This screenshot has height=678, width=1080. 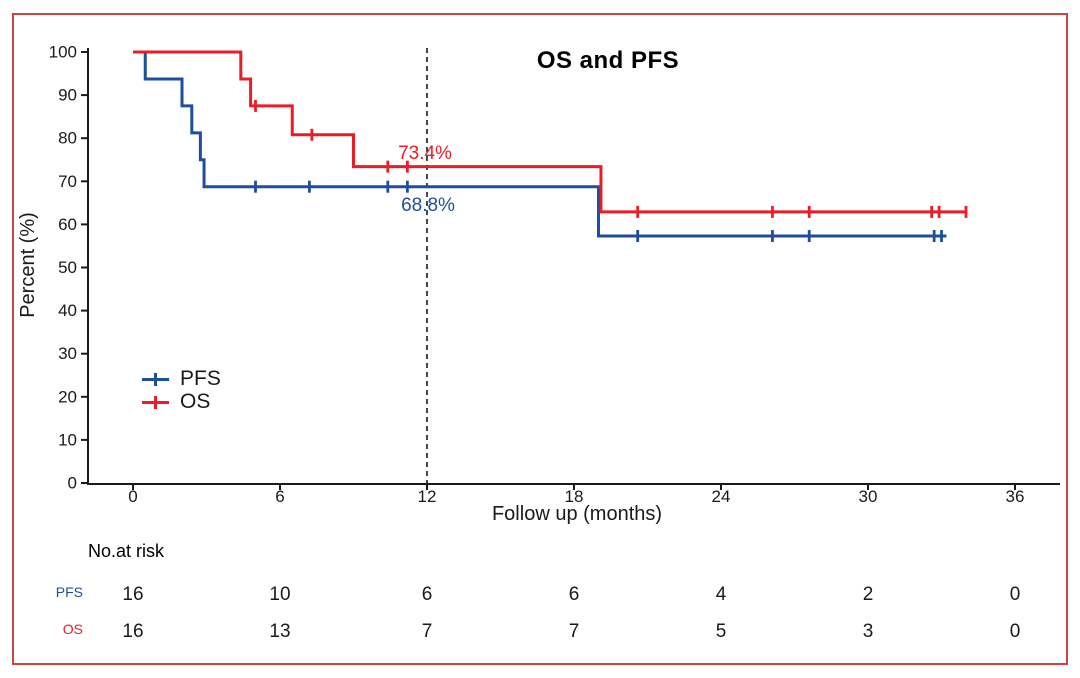 What do you see at coordinates (721, 594) in the screenshot?
I see `risk-count-pfs: 4` at bounding box center [721, 594].